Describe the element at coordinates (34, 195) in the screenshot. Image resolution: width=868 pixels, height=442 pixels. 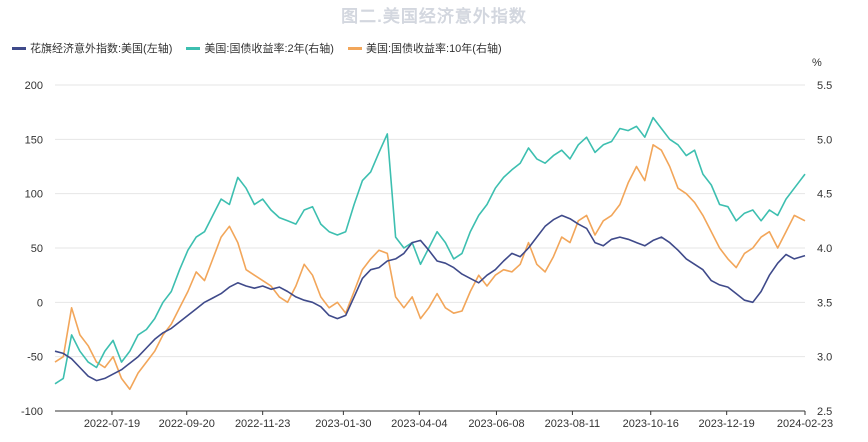
I see `left-tick-label: 100` at that location.